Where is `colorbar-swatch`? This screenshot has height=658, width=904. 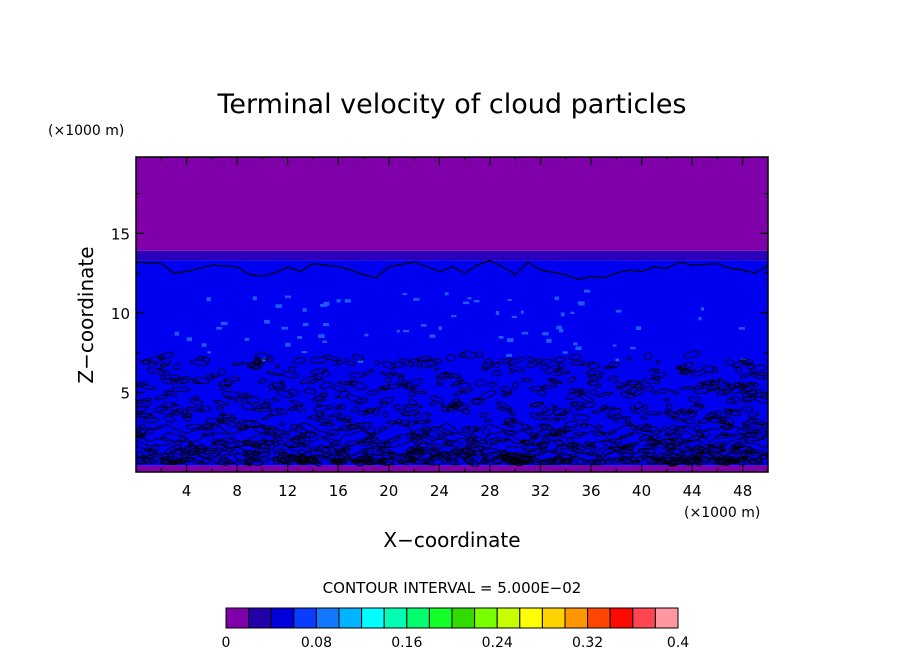 colorbar-swatch is located at coordinates (463, 618).